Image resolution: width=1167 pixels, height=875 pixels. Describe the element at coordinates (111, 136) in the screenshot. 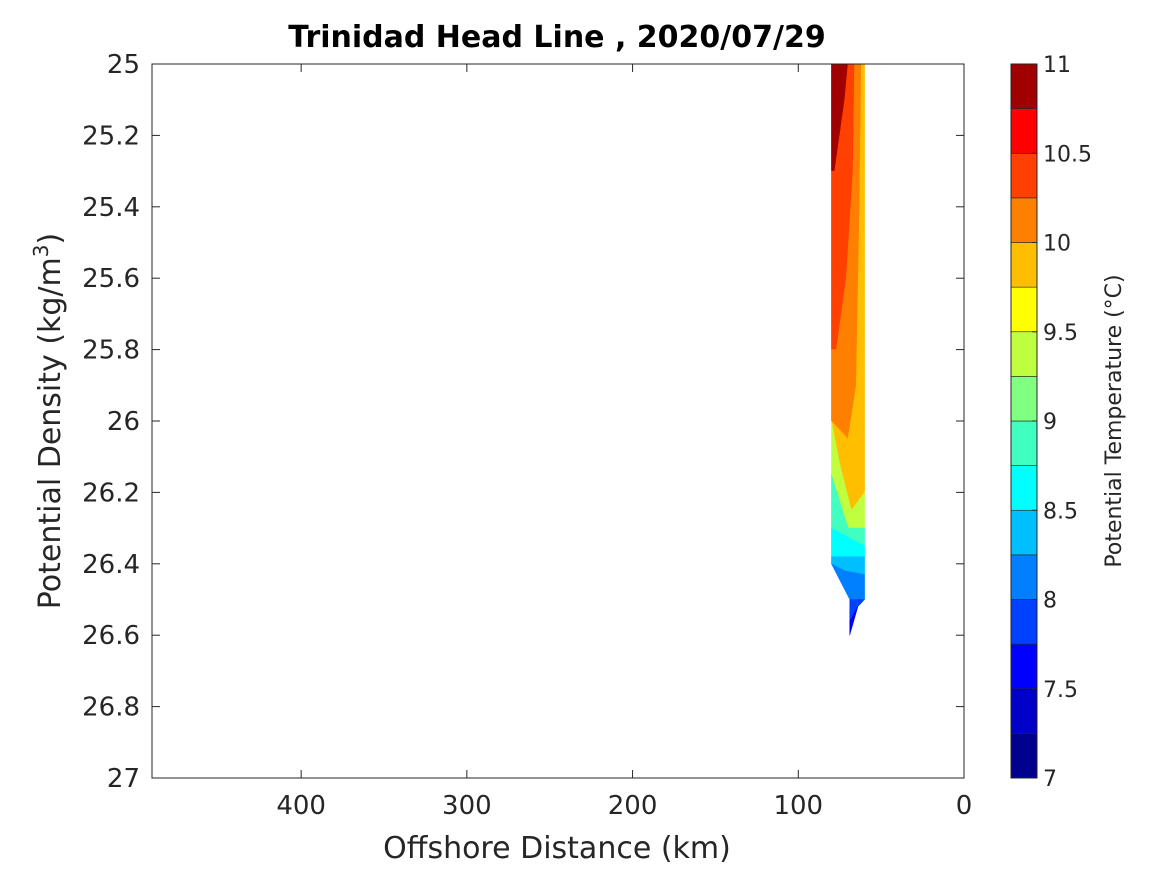

I see `y-tick-label: 25.2` at that location.